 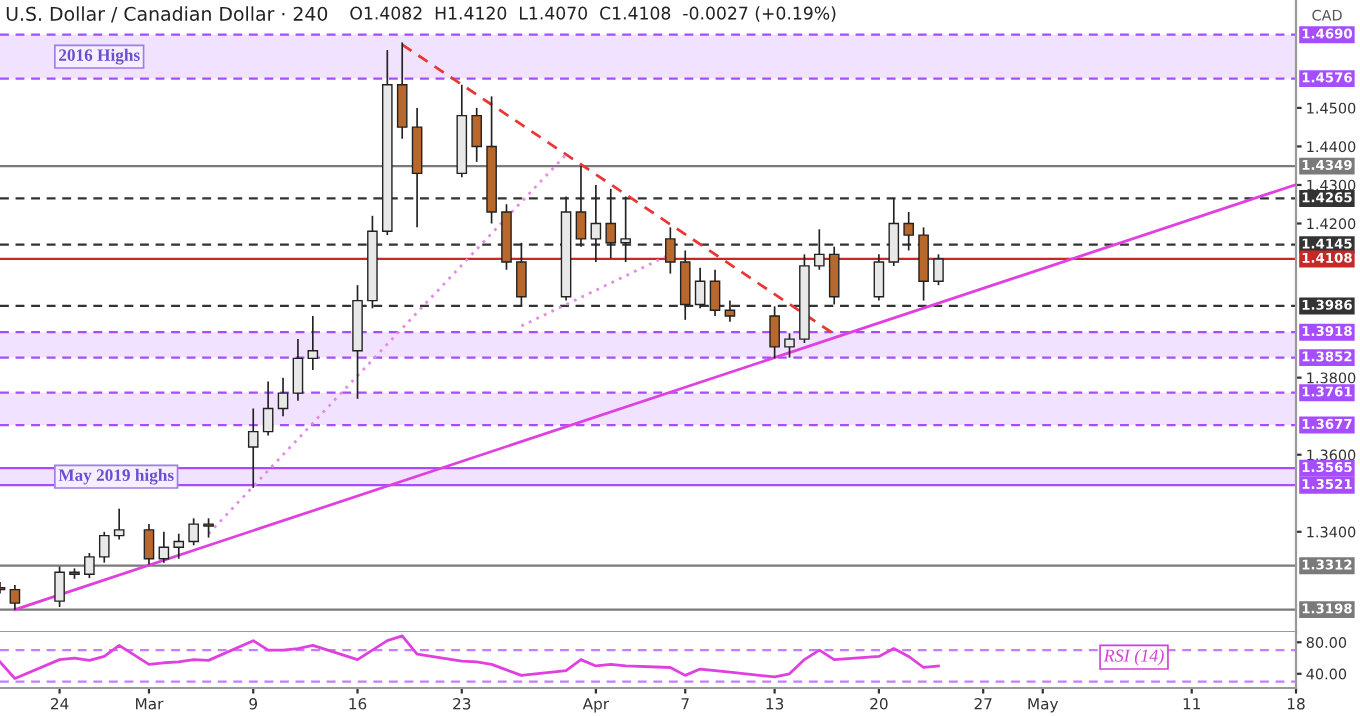 What do you see at coordinates (593, 14) in the screenshot?
I see `chart-subtitle: O1.4082 H1.4120 L1.4070 C1.4108 -0.0027 (+0.19%)` at bounding box center [593, 14].